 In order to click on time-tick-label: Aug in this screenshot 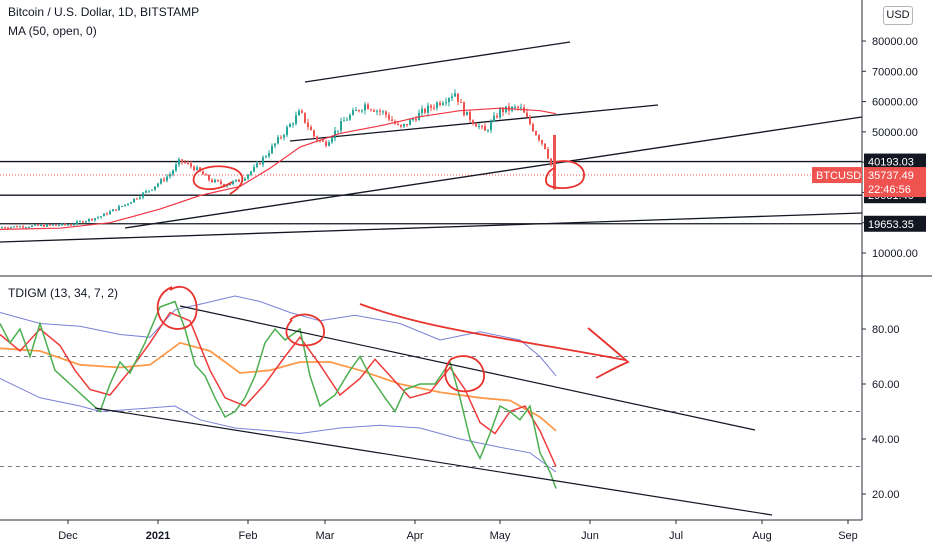, I will do `click(762, 536)`.